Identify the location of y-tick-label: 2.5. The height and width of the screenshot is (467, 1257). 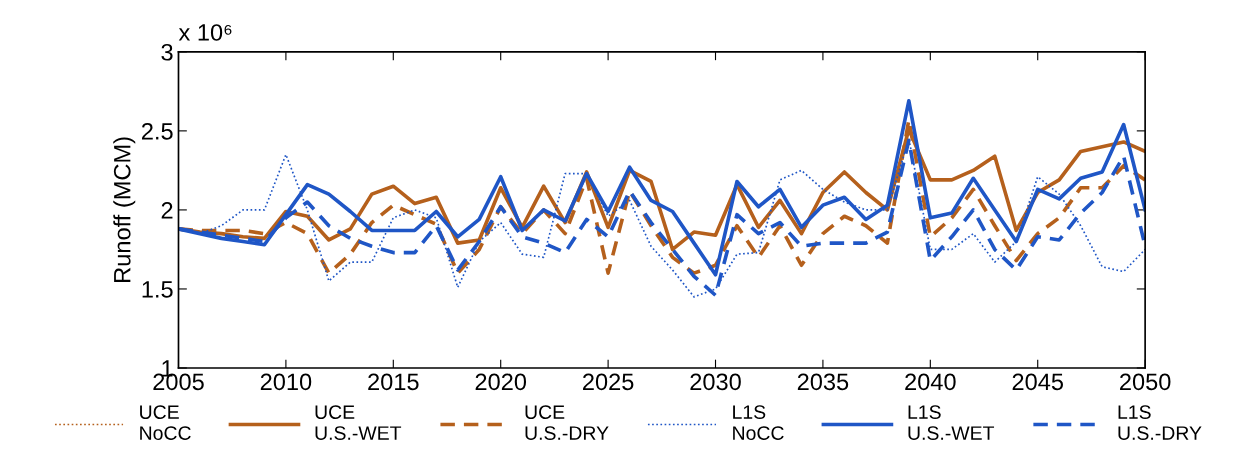
(157, 131).